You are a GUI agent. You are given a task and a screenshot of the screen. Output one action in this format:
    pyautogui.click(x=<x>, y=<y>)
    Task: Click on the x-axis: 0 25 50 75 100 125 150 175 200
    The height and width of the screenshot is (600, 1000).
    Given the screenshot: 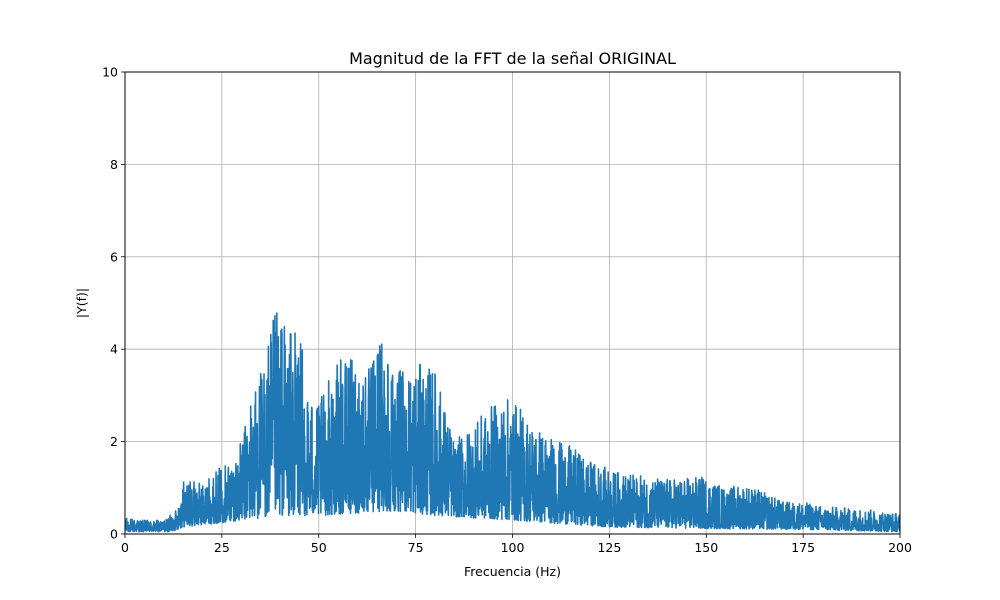 What is the action you would take?
    pyautogui.click(x=516, y=544)
    